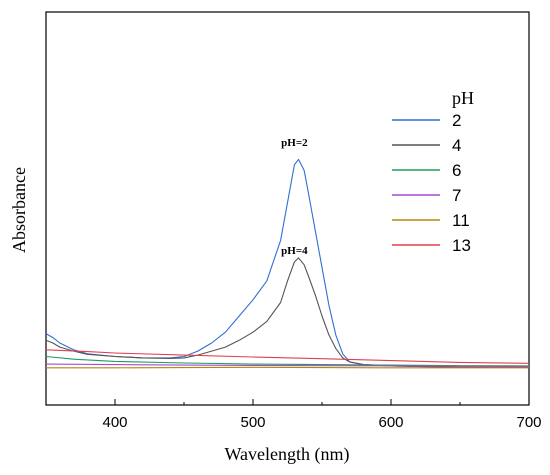  Describe the element at coordinates (456, 120) in the screenshot. I see `legend-label-ph-2: 2` at that location.